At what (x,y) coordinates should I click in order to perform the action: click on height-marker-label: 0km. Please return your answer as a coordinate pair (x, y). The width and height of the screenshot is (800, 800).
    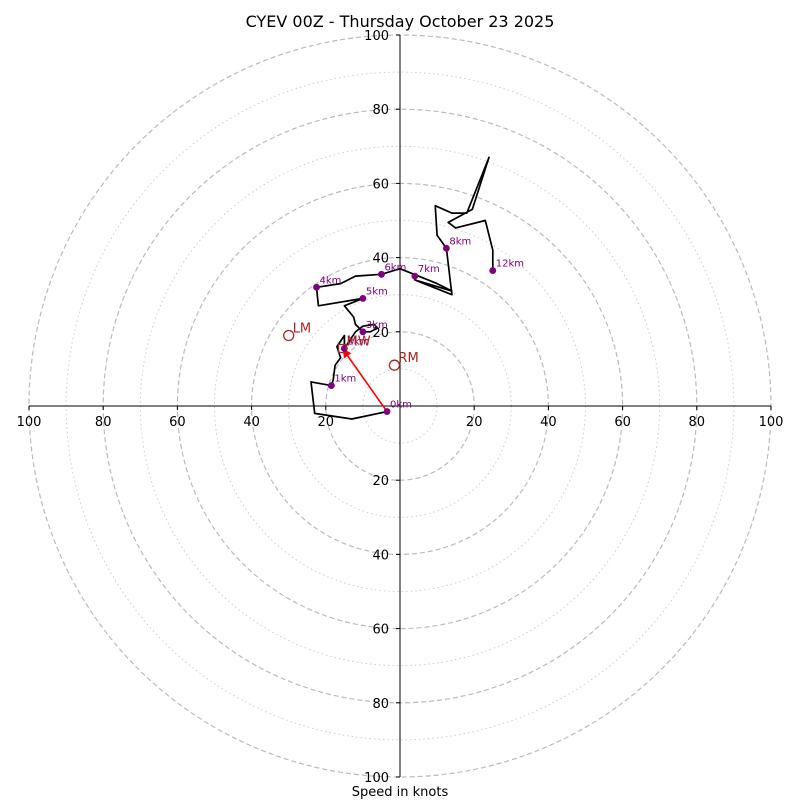
    Looking at the image, I should click on (401, 405).